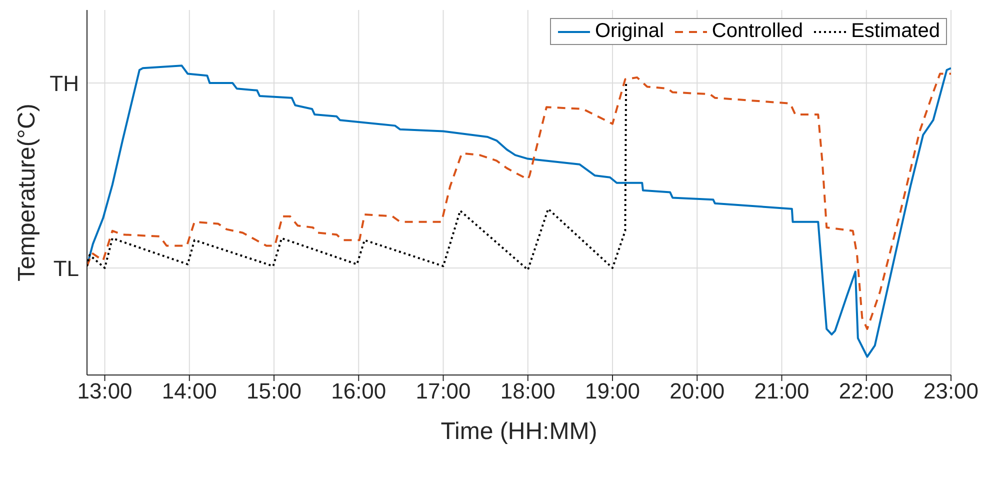  Describe the element at coordinates (697, 391) in the screenshot. I see `x-tick-label: 20:00` at that location.